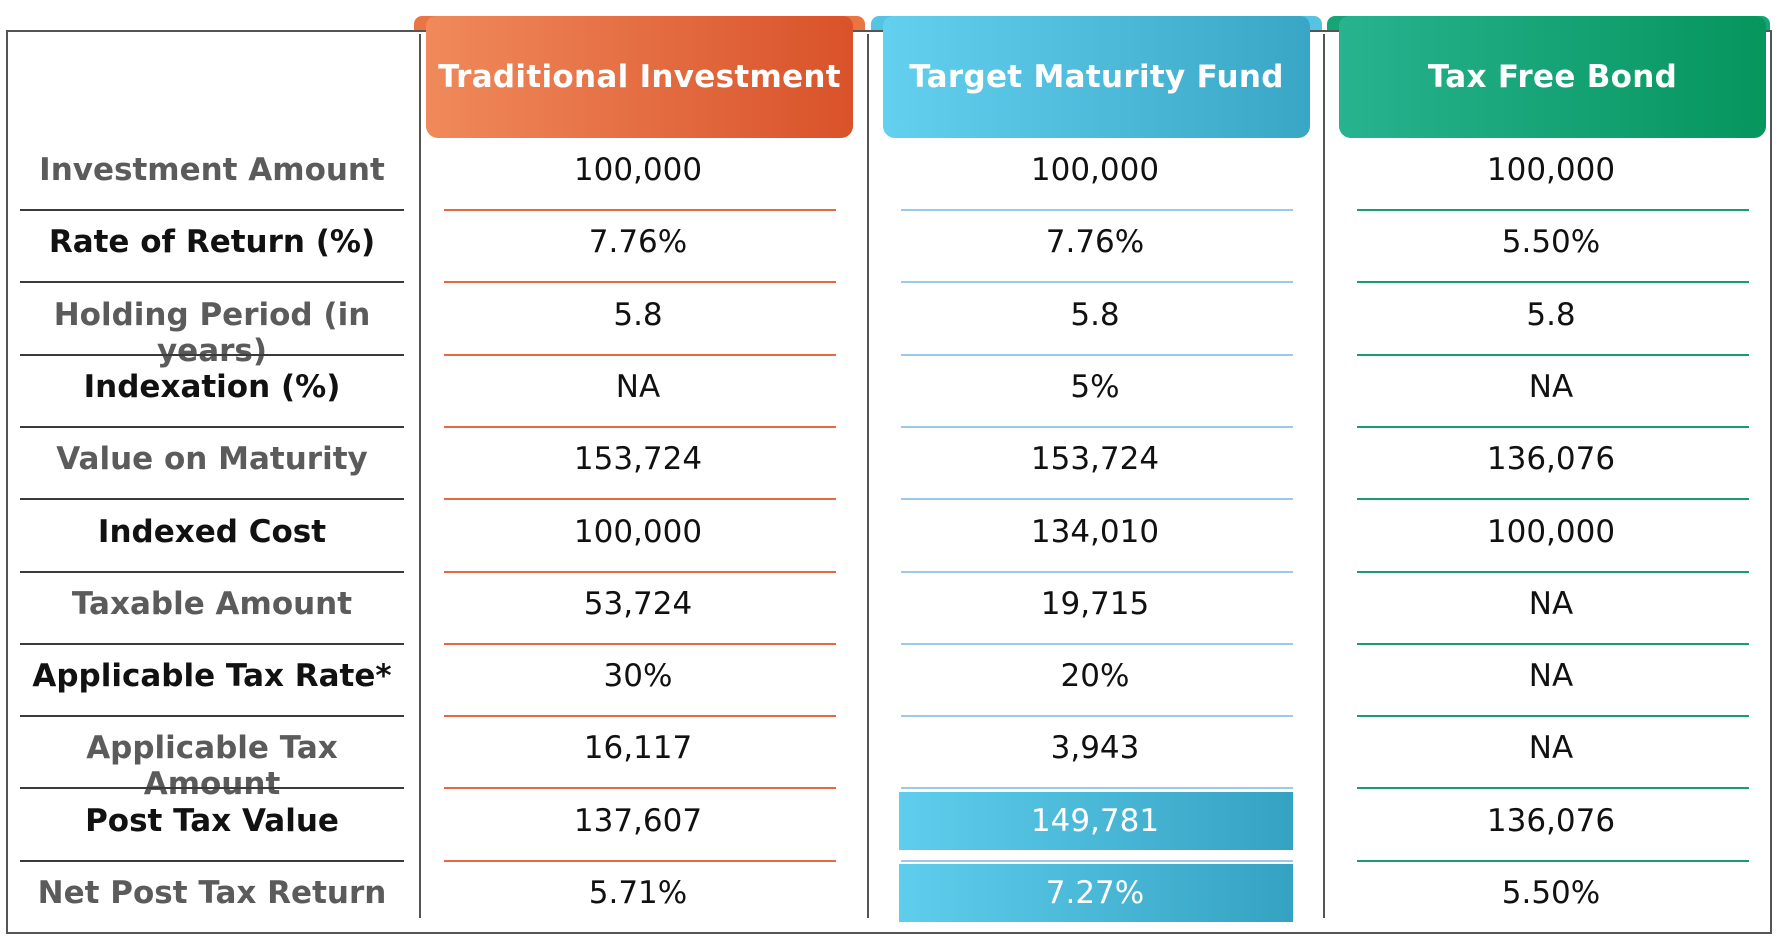  Describe the element at coordinates (638, 603) in the screenshot. I see `table-cell-traditional: 53,724` at that location.